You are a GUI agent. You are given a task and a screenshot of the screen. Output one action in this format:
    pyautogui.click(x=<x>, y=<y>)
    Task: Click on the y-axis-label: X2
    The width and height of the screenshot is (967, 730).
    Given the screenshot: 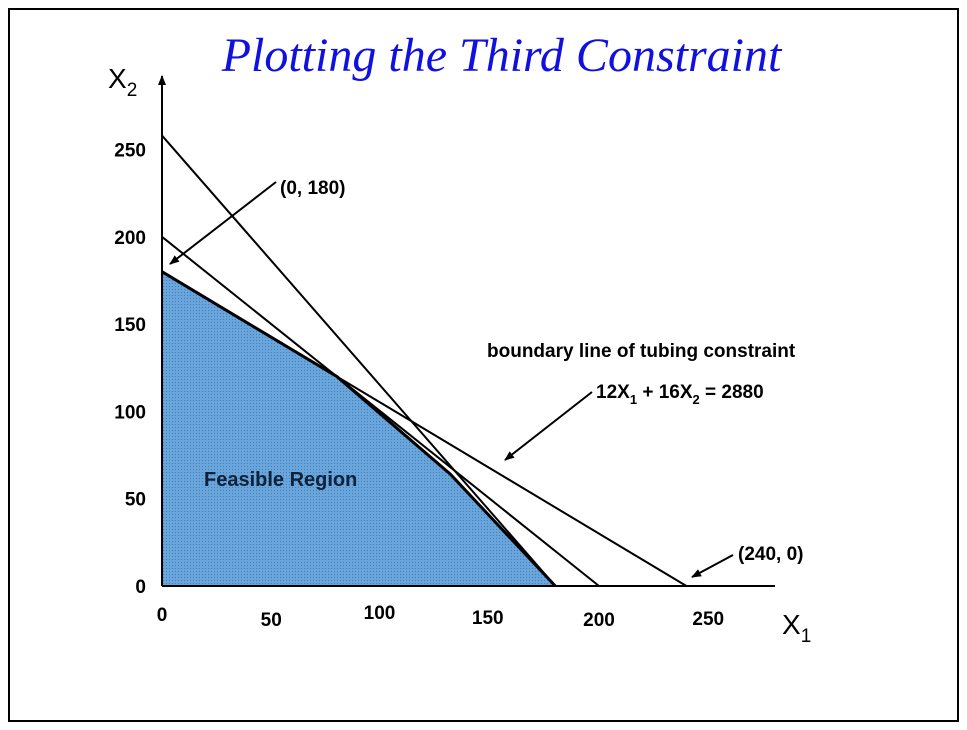 What is the action you would take?
    pyautogui.click(x=122, y=82)
    